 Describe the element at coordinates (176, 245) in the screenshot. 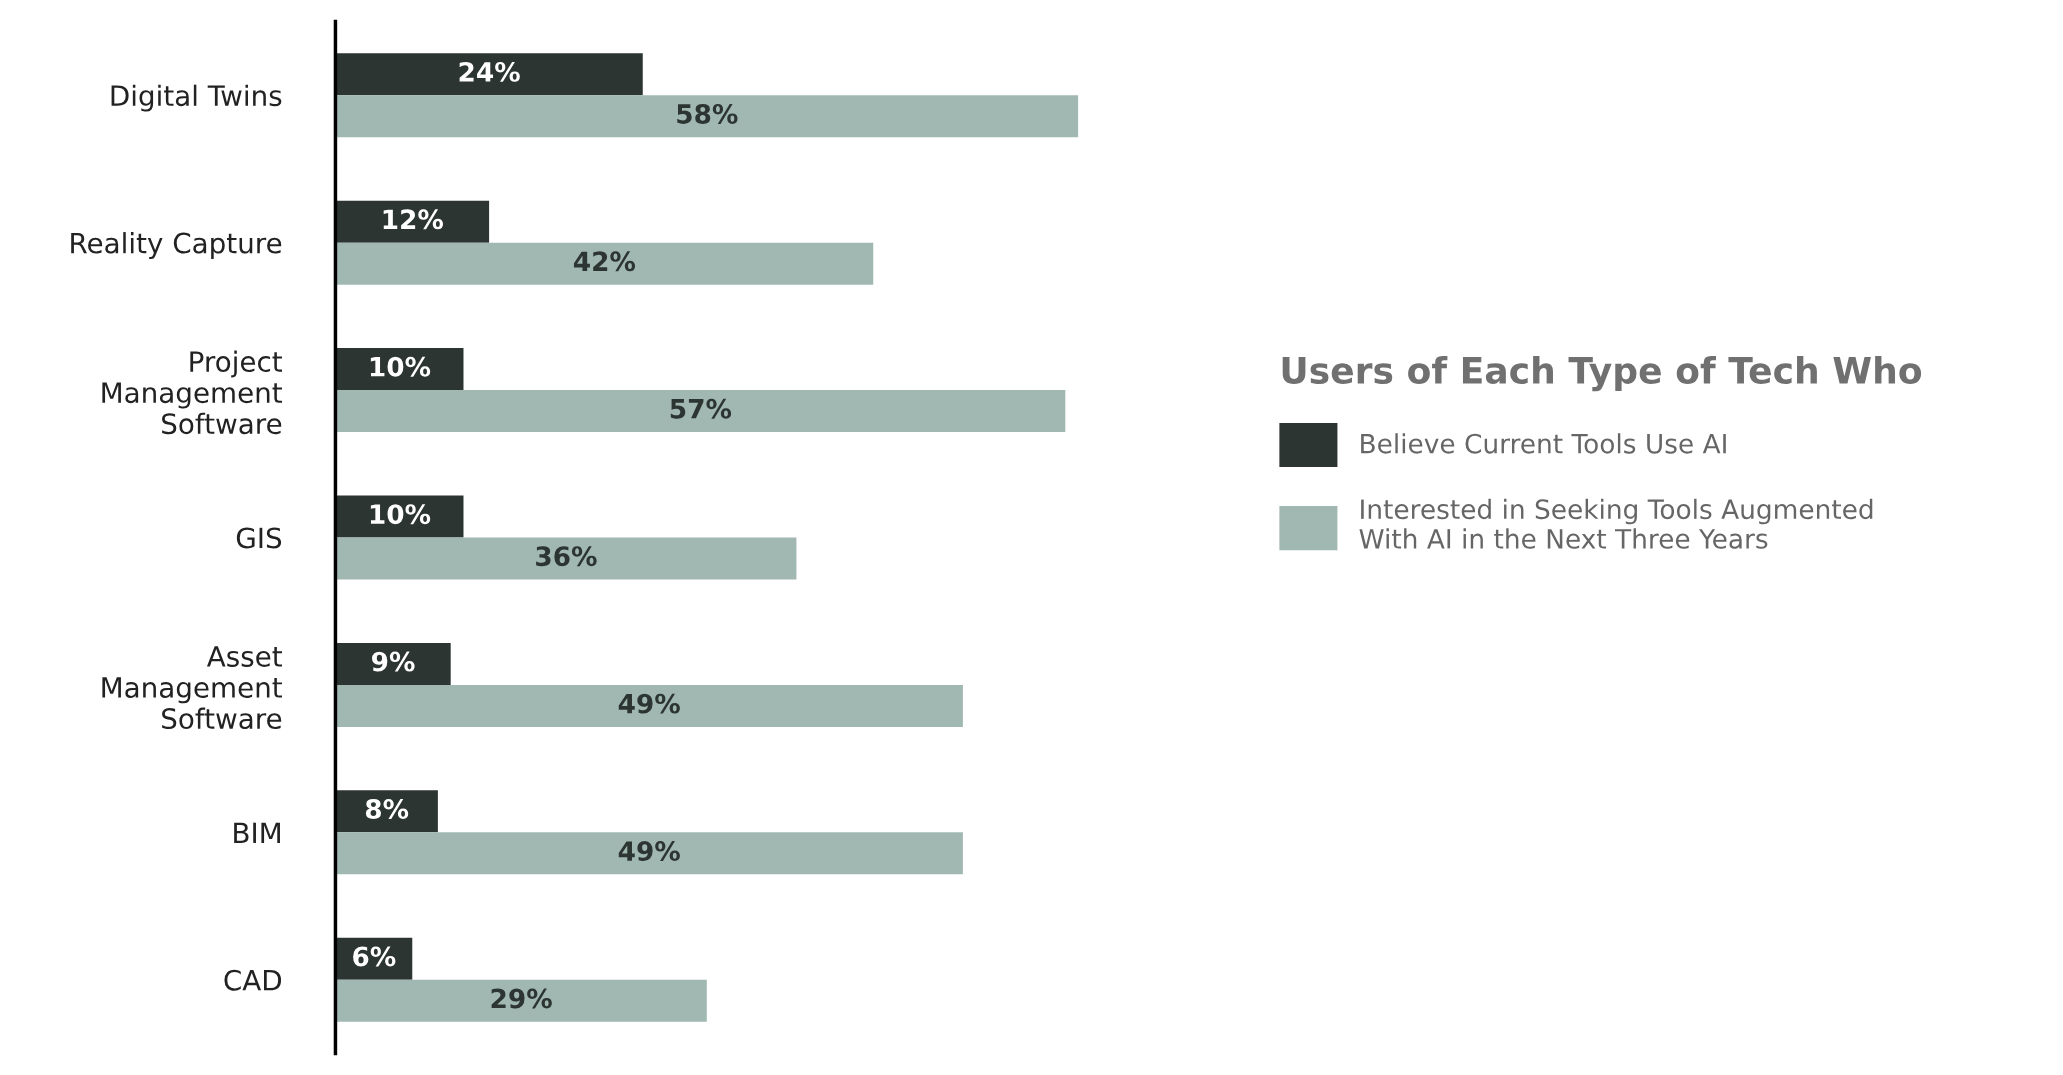

I see `y-tick-label: Reality Capture` at that location.